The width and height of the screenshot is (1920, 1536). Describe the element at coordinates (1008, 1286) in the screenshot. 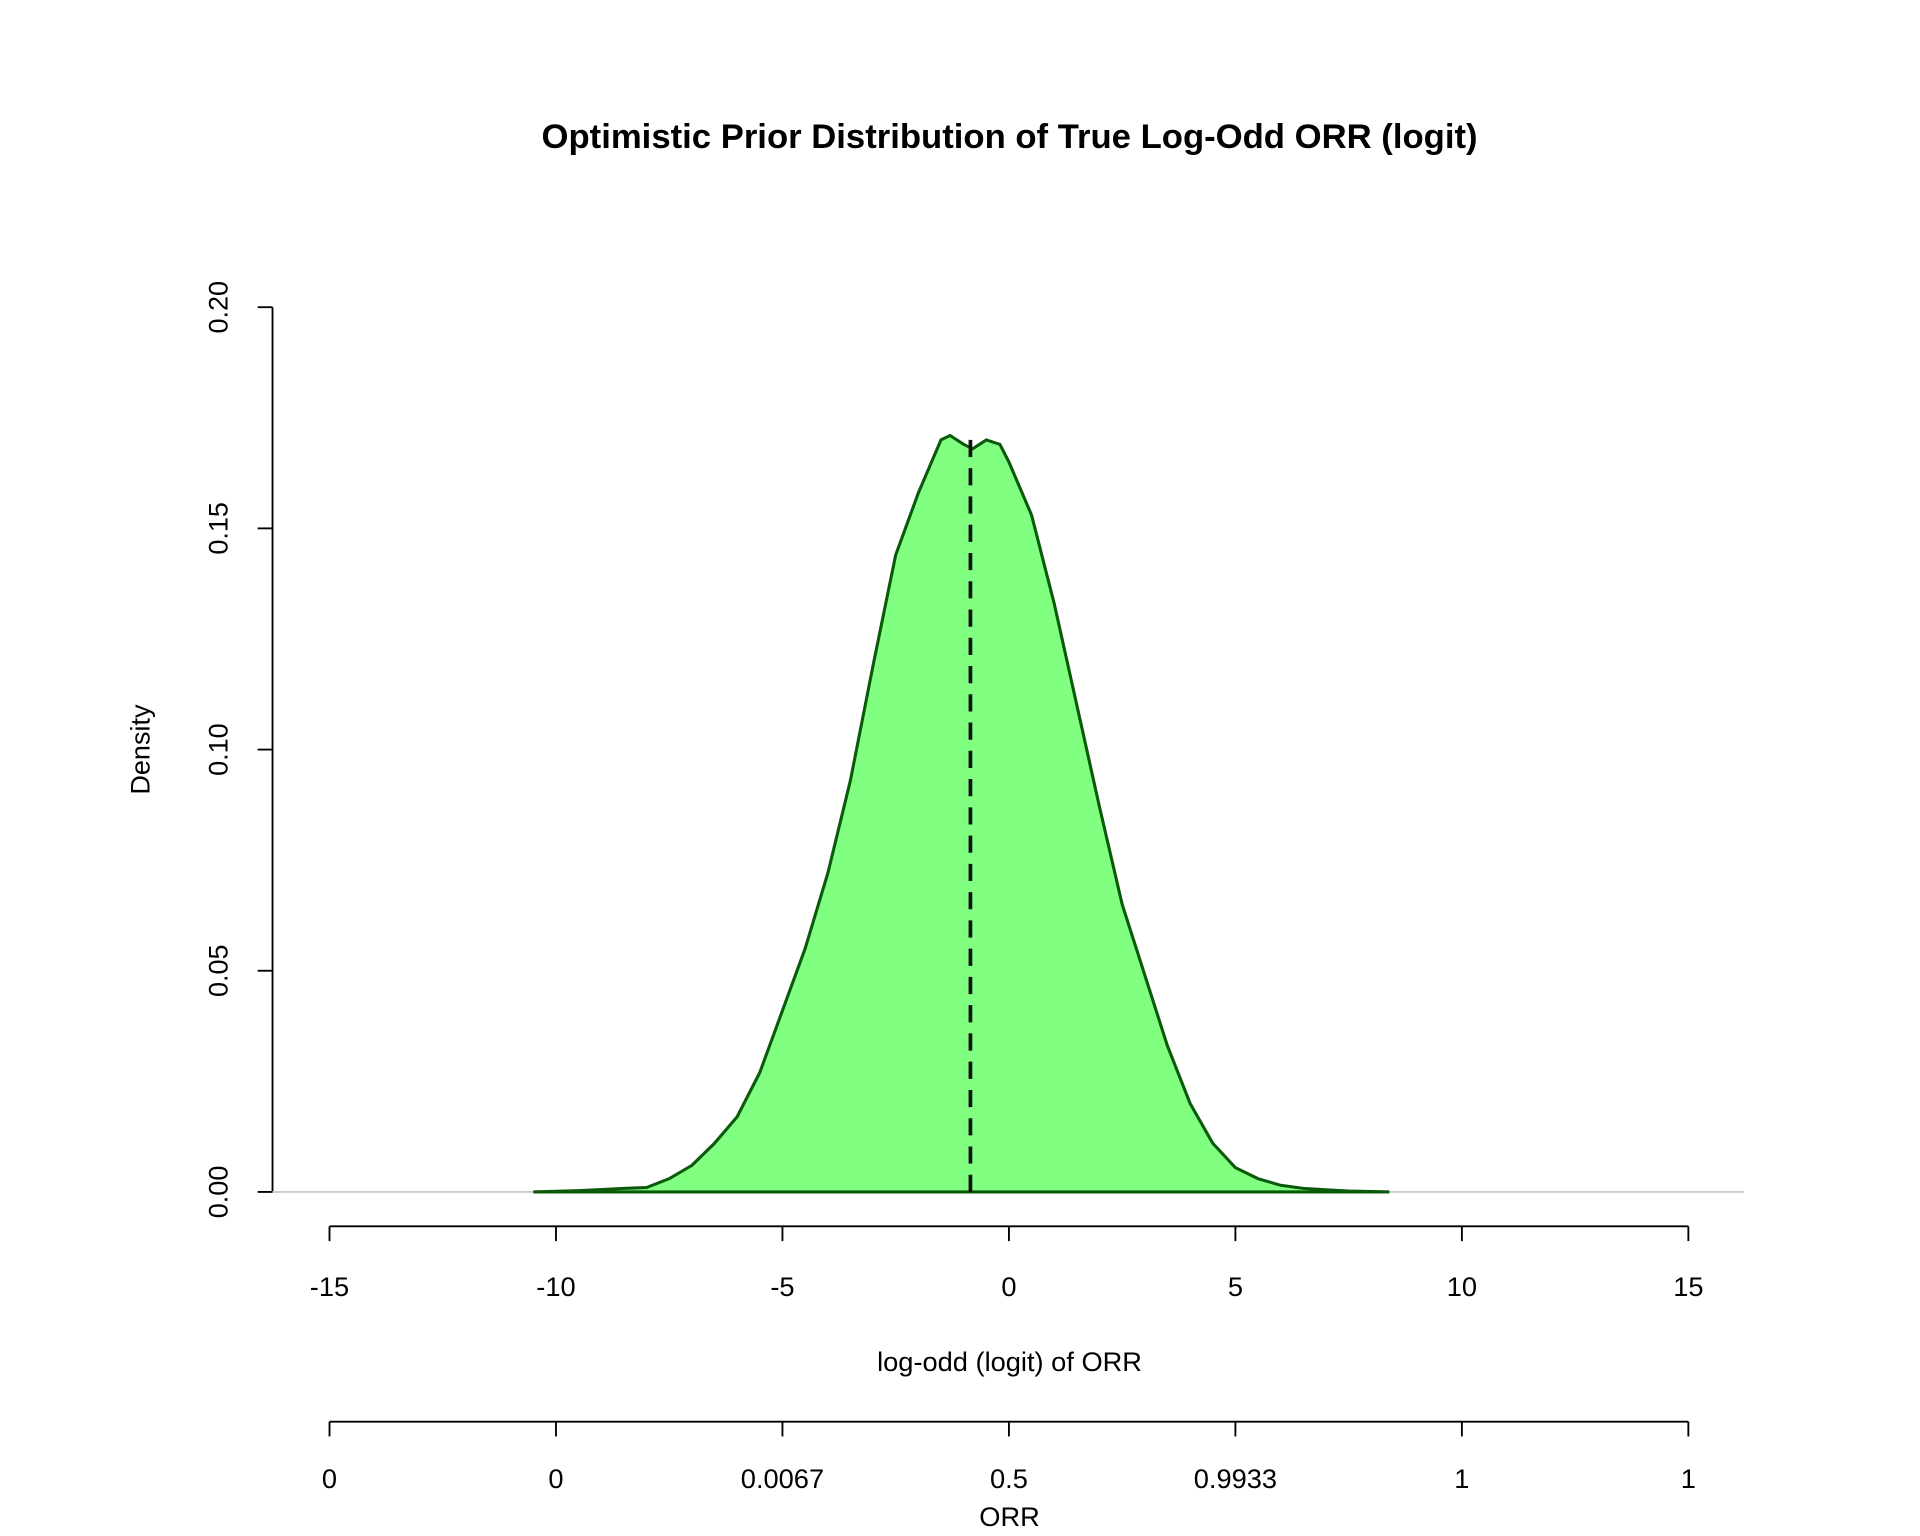

I see `x-tick-label: 0` at that location.